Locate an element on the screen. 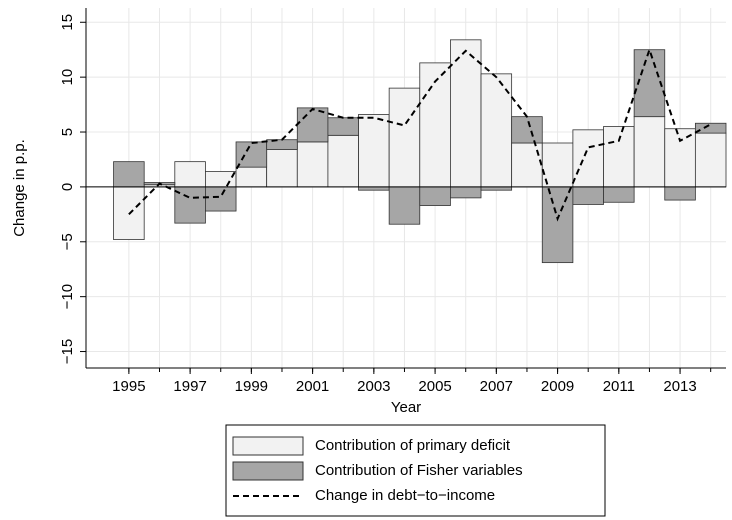 The height and width of the screenshot is (520, 732). y-tick-label: 10 is located at coordinates (67, 77).